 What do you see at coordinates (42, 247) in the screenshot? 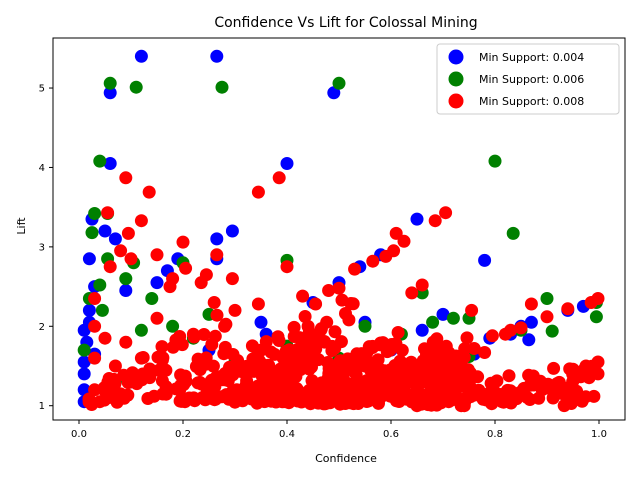
I see `y-tick-label: 3` at bounding box center [42, 247].